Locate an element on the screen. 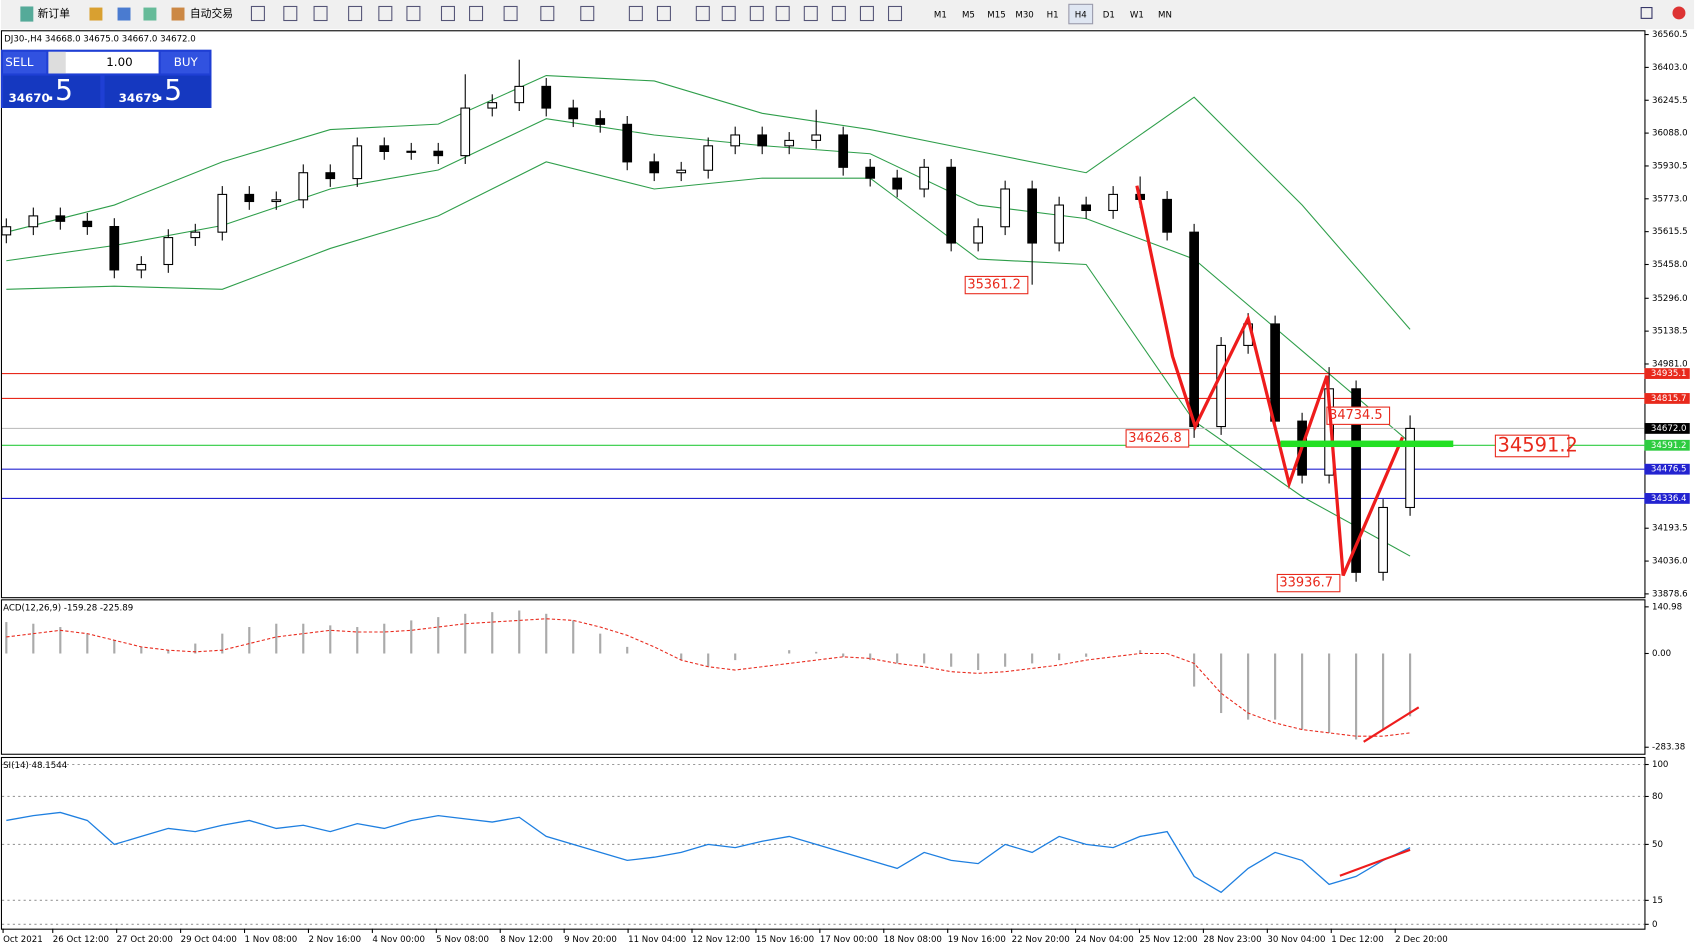  x-tick-label: 2 Dec 20:00 is located at coordinates (1421, 940).